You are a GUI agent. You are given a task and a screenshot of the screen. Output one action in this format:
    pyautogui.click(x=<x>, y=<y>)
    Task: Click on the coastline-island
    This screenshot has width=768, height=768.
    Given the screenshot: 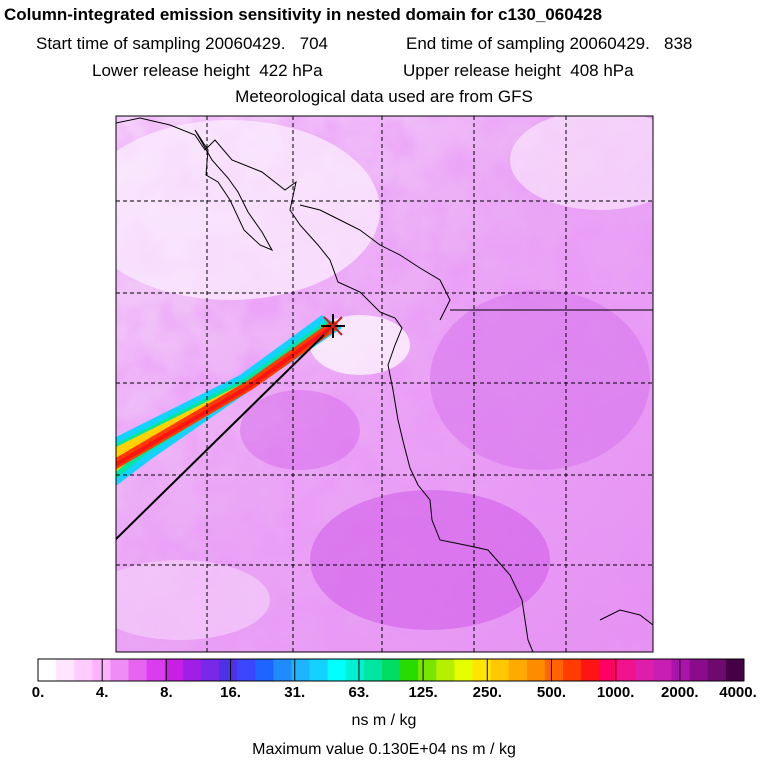 What is the action you would take?
    pyautogui.click(x=234, y=190)
    